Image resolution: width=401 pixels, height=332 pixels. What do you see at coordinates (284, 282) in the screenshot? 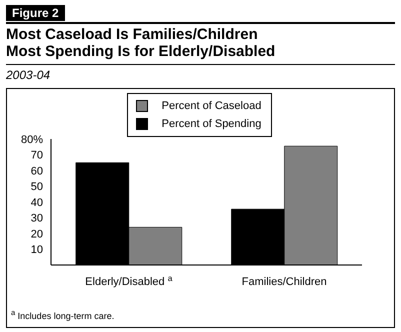
I see `x-tick-label: Families/Children` at bounding box center [284, 282].